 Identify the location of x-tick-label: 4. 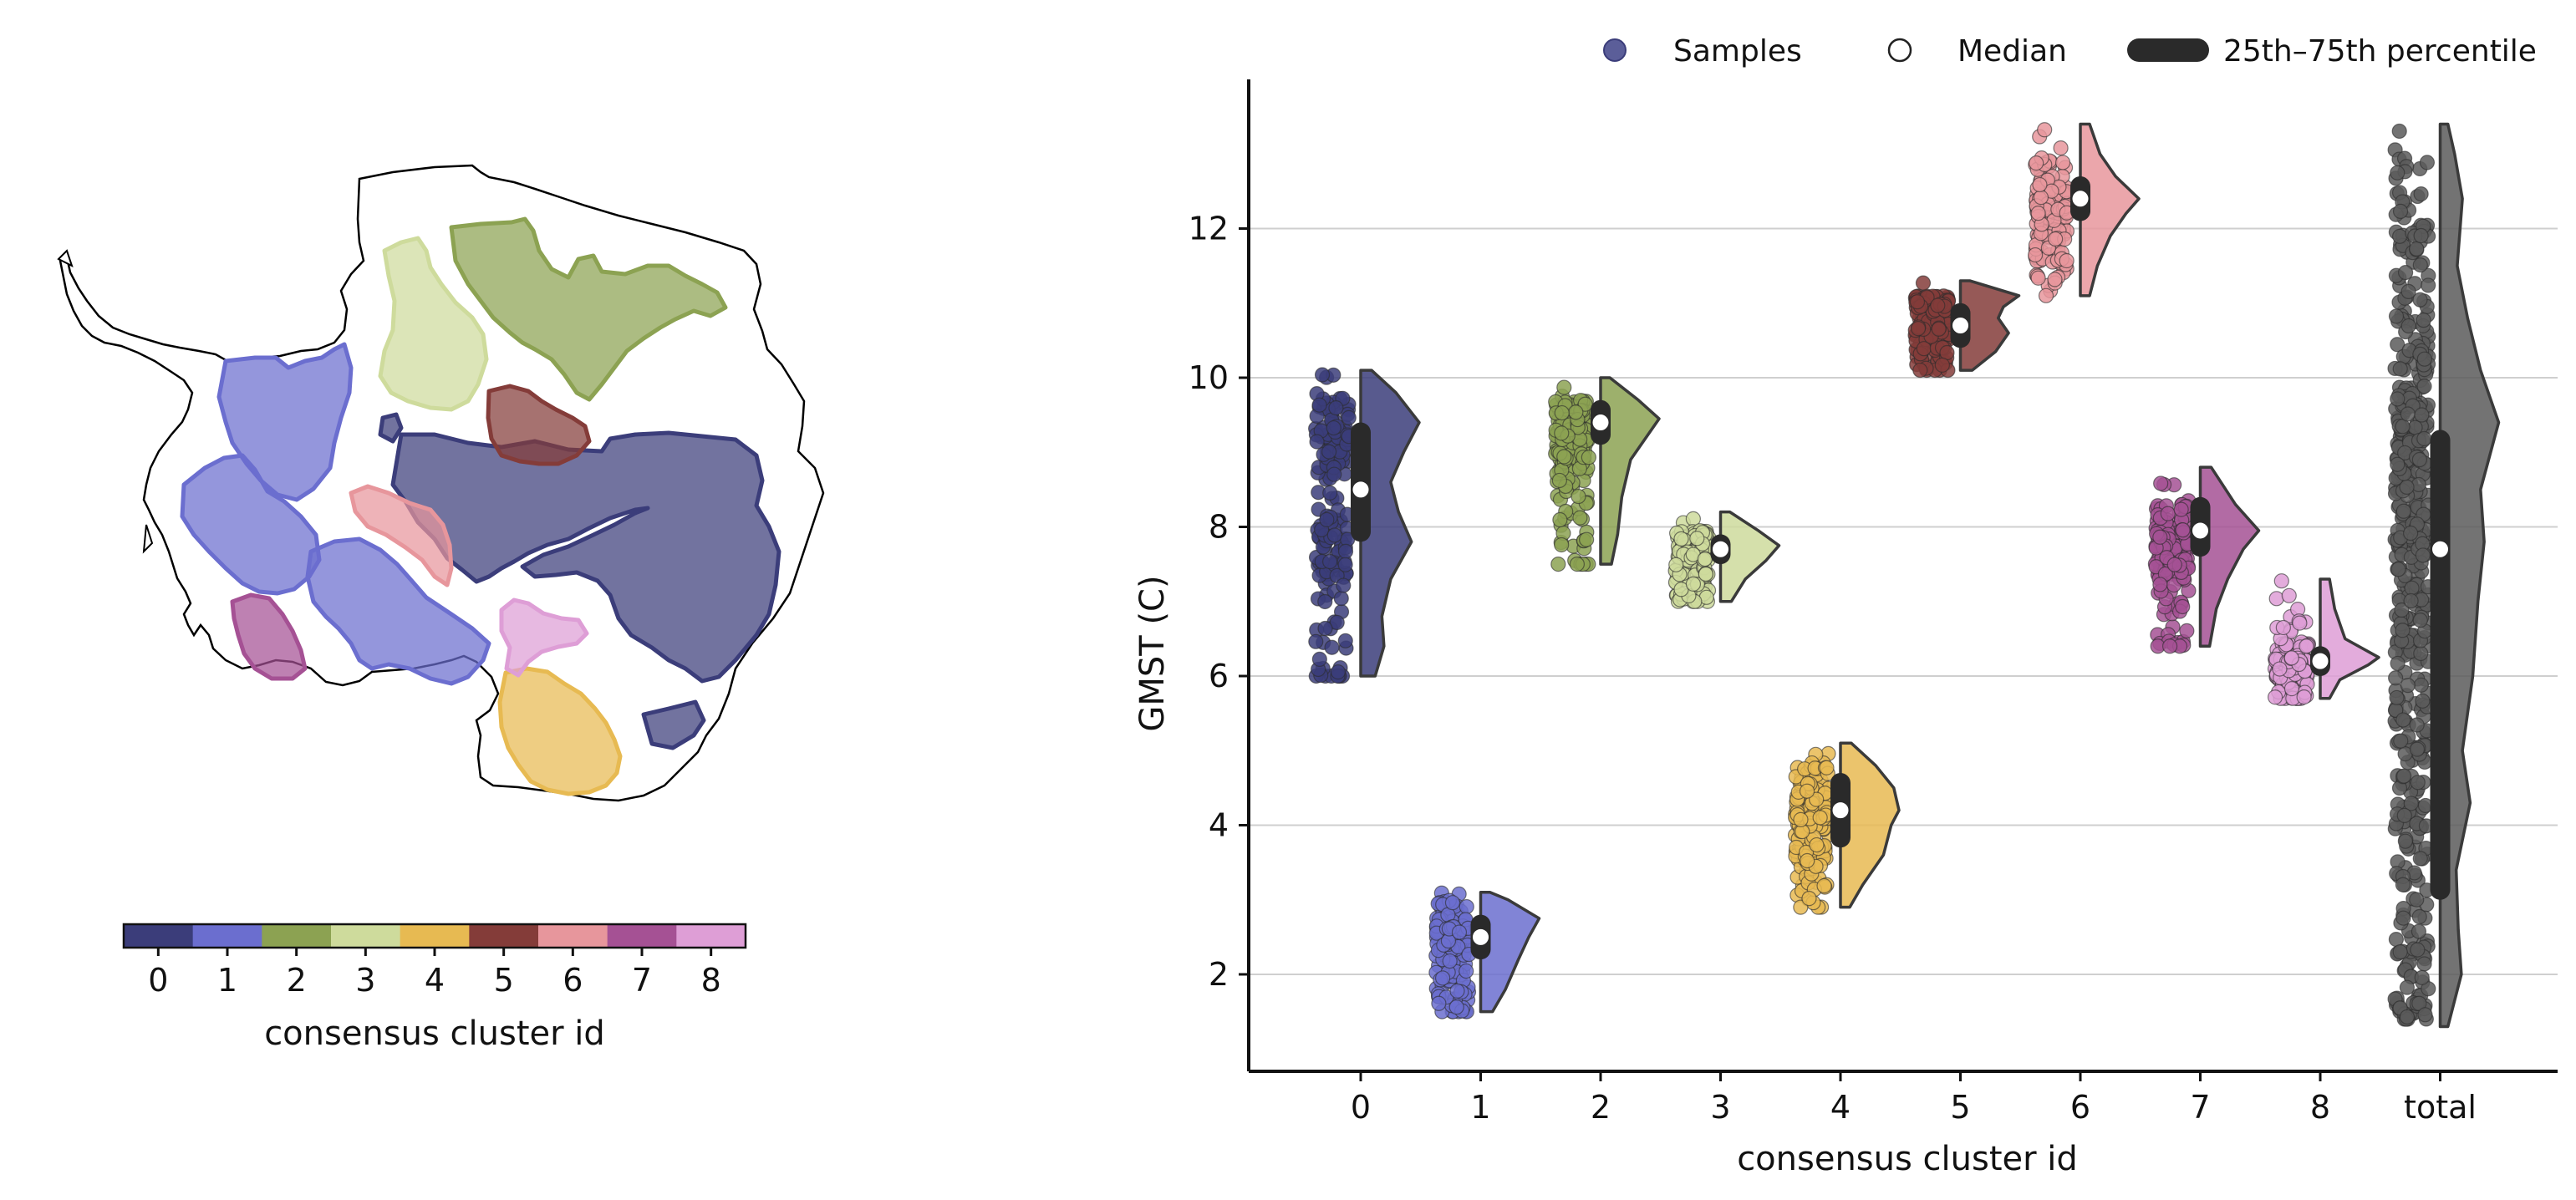
(1840, 1107).